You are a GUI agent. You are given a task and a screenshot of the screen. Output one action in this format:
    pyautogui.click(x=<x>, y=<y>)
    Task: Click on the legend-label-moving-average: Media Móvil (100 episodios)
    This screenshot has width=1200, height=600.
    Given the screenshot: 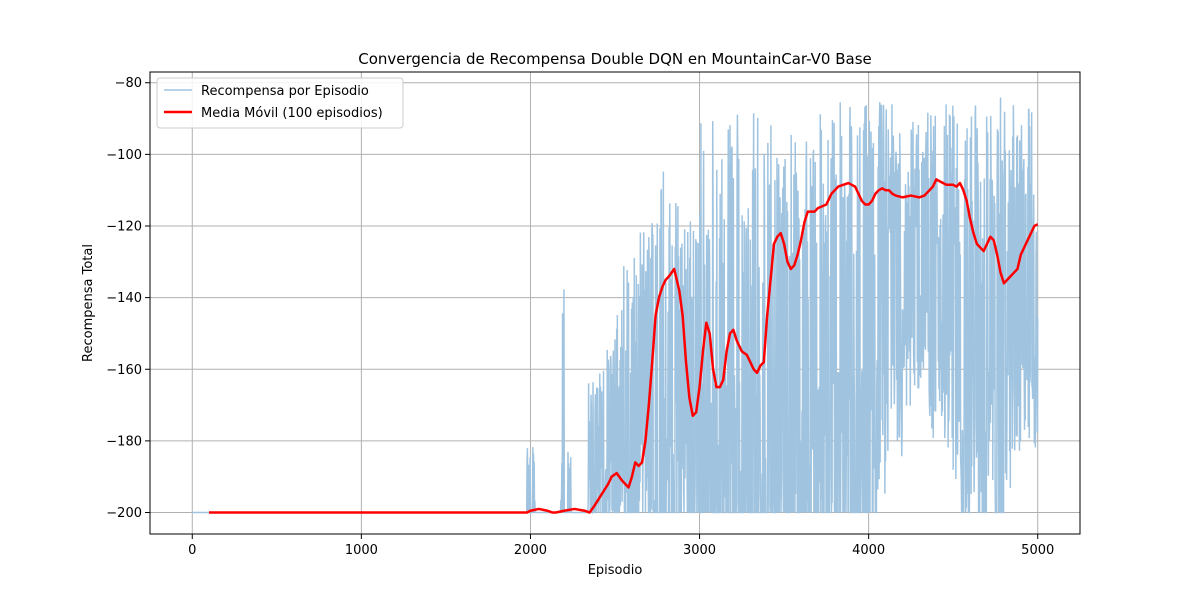 What is the action you would take?
    pyautogui.click(x=292, y=113)
    